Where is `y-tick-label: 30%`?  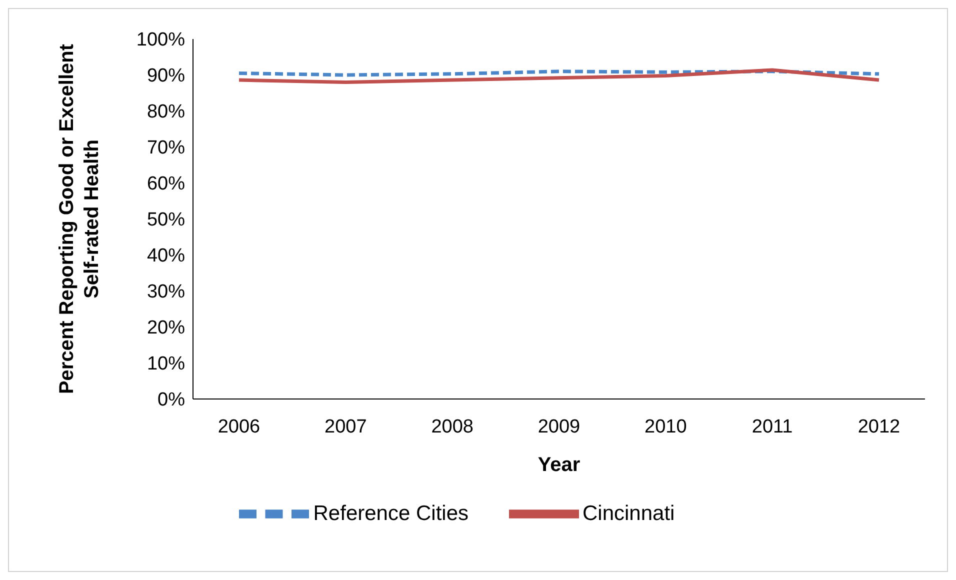 y-tick-label: 30% is located at coordinates (166, 292).